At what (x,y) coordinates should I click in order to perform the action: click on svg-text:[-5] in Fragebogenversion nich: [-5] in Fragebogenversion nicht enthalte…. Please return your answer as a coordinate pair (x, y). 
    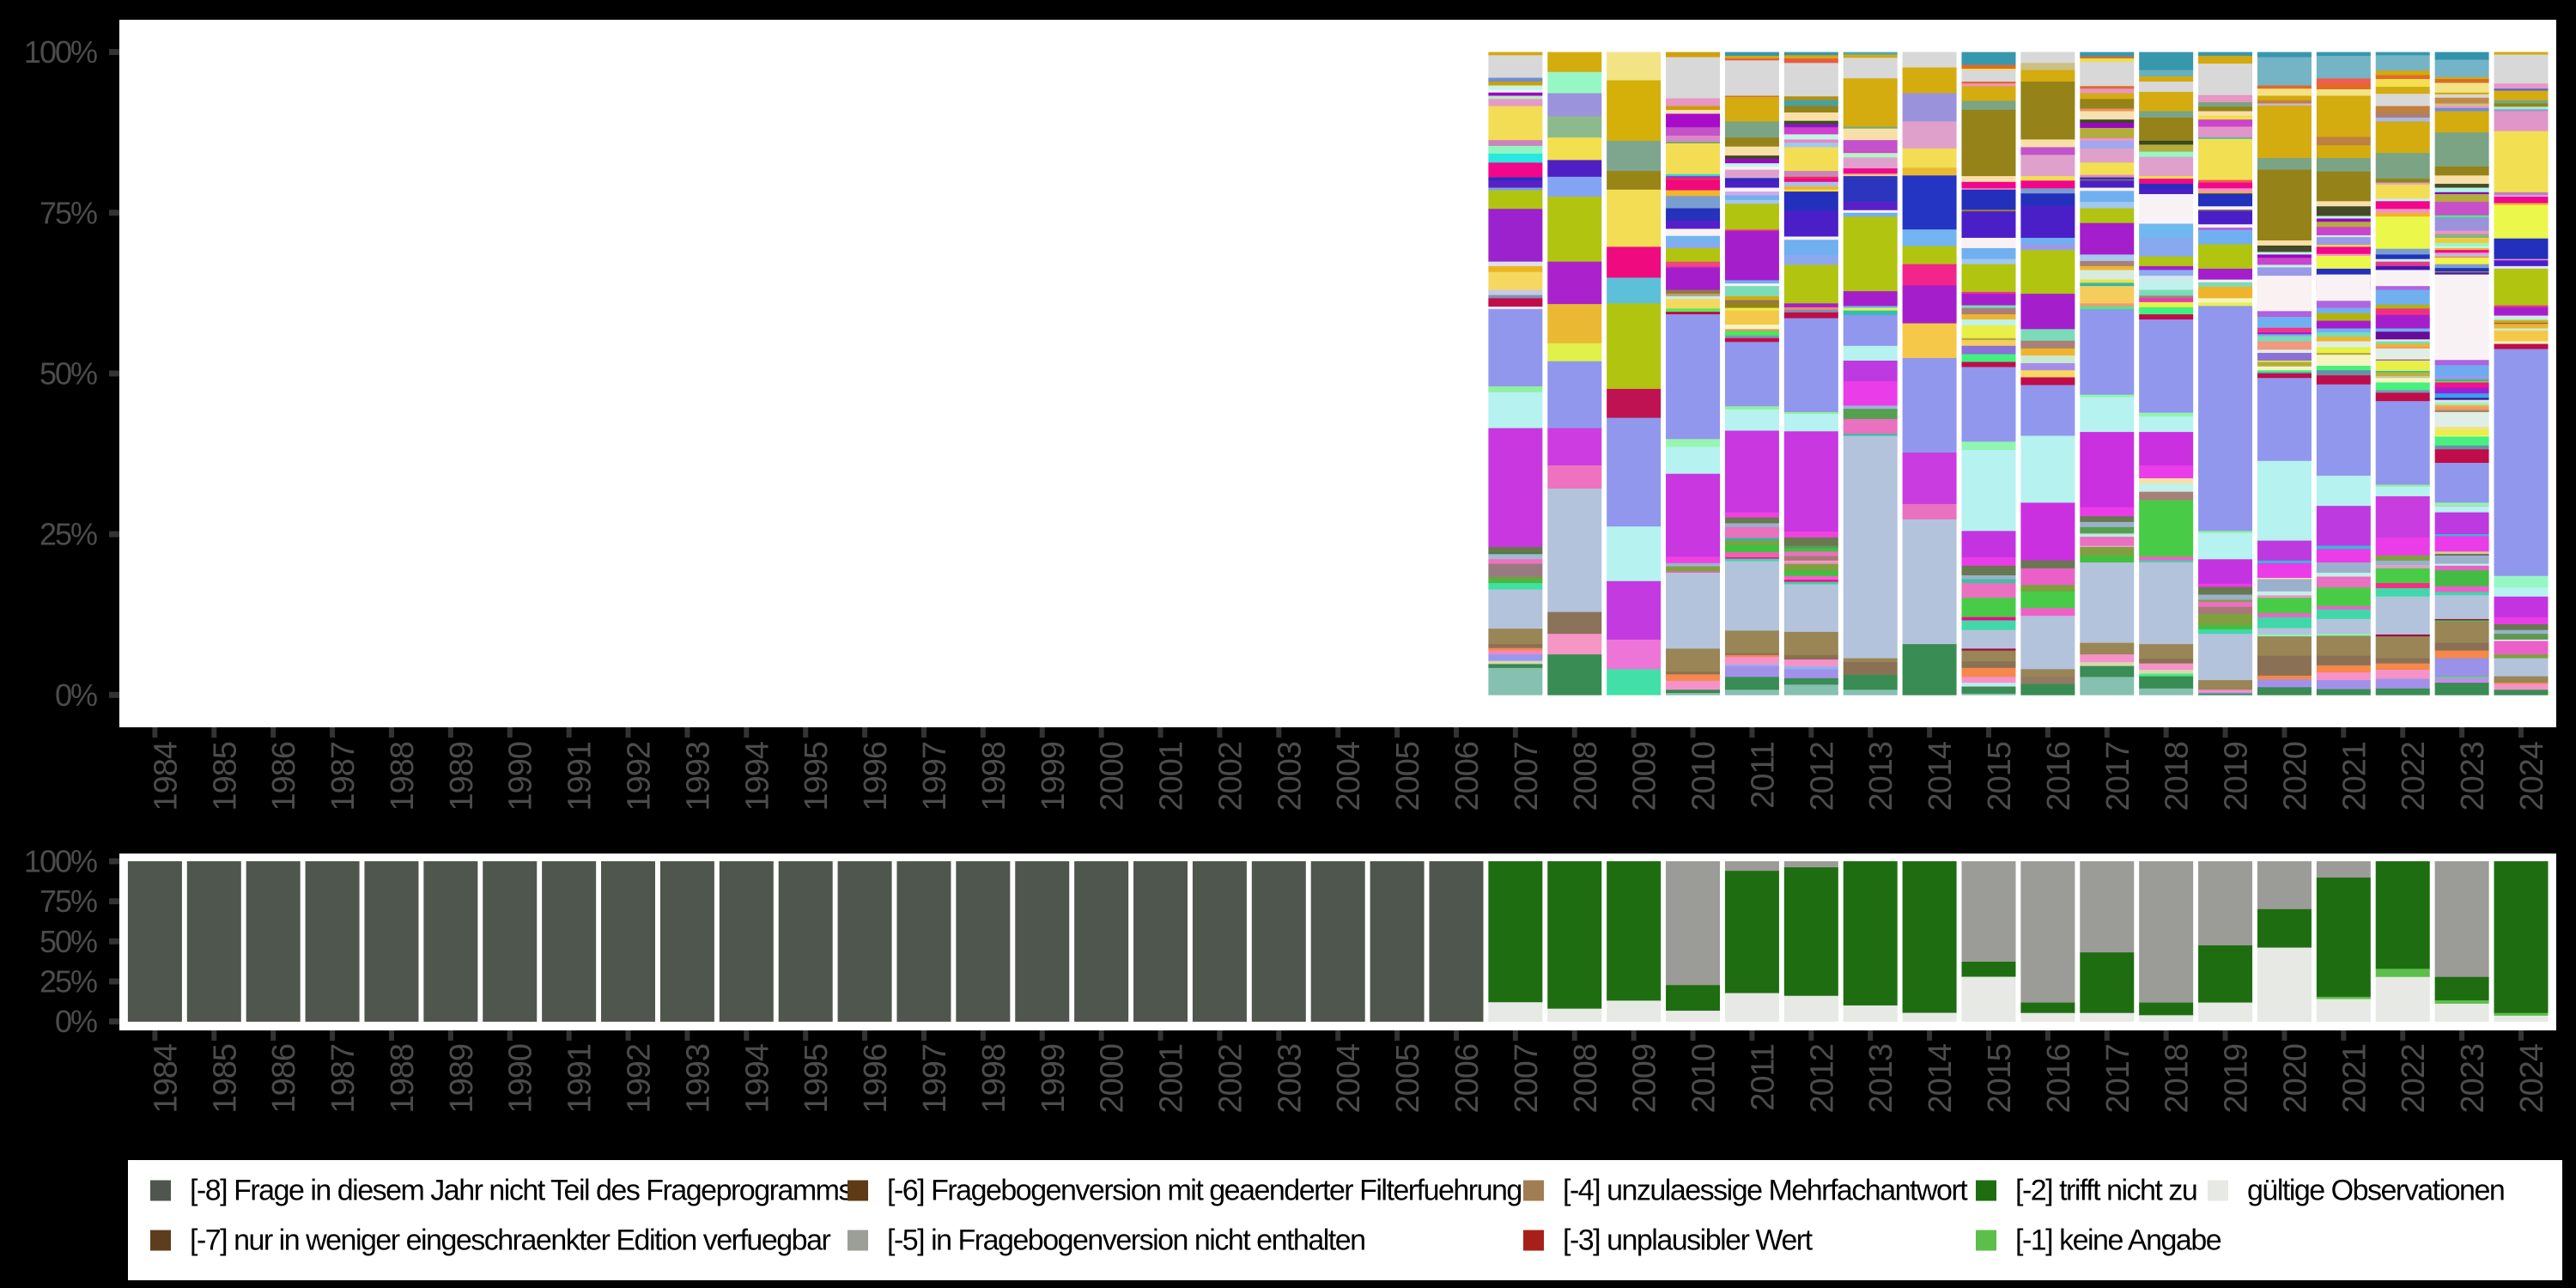
    Looking at the image, I should click on (1126, 1240).